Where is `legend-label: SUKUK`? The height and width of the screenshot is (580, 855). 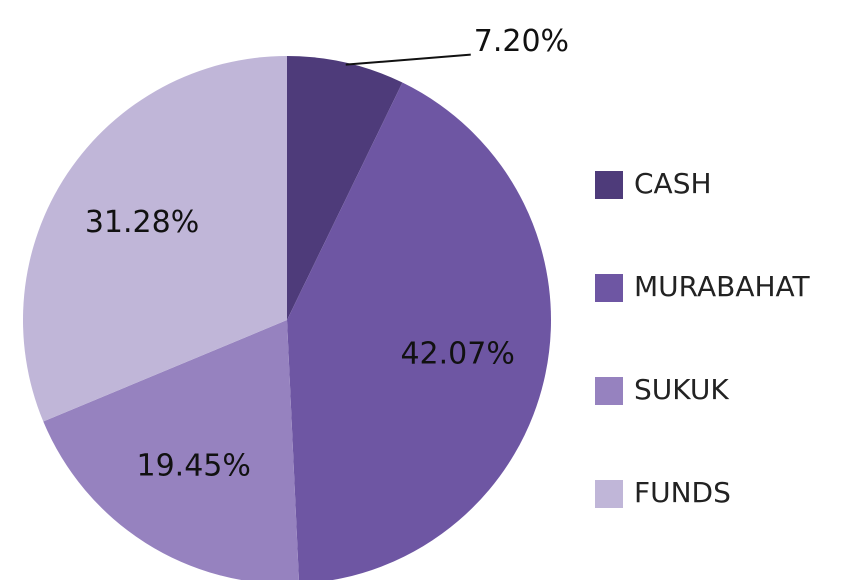
legend-label: SUKUK is located at coordinates (681, 389).